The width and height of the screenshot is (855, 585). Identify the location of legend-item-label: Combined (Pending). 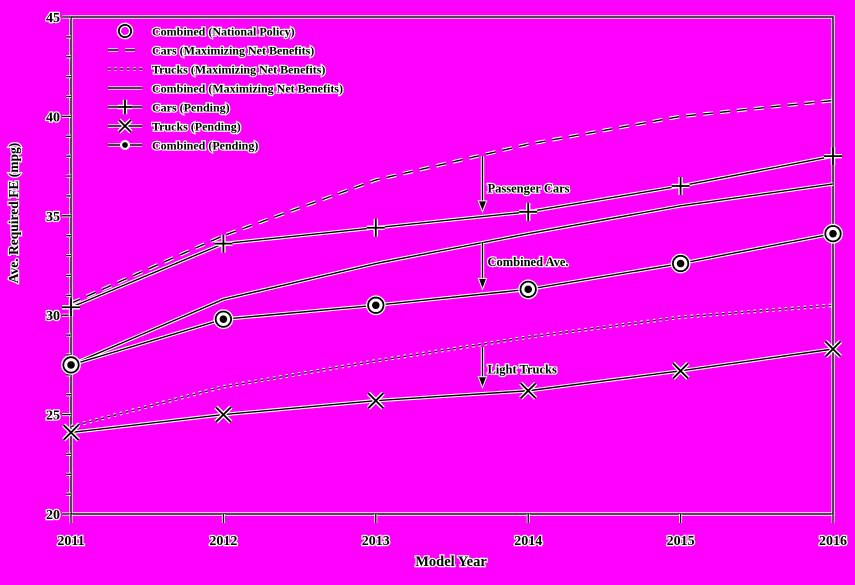
(205, 146).